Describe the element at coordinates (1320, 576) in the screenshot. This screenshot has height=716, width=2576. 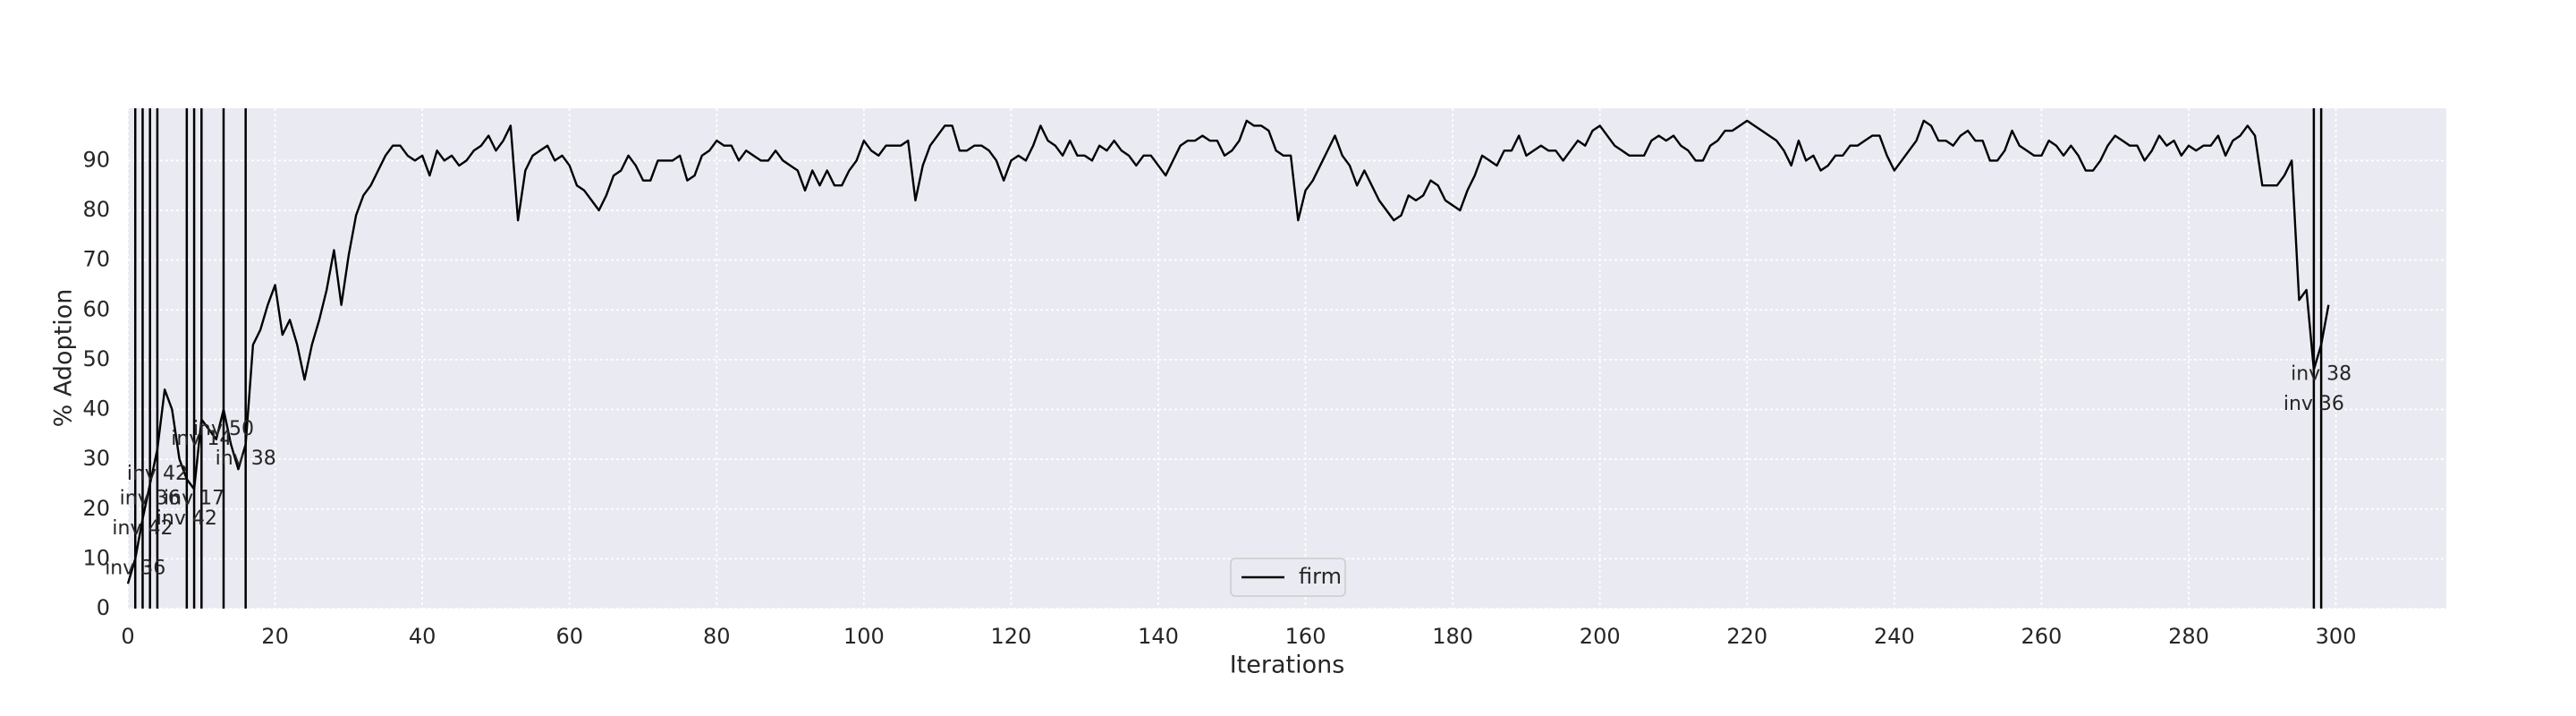
I see `legend-label: firm` at that location.